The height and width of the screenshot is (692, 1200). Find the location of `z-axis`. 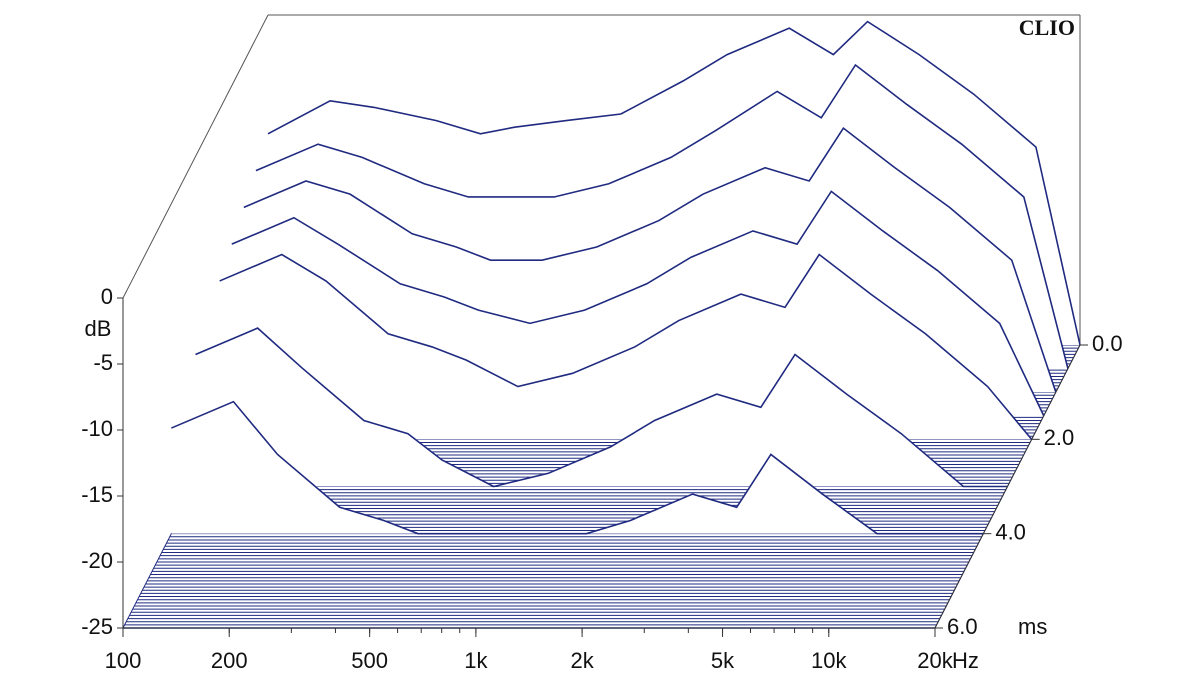

z-axis is located at coordinates (1007, 486).